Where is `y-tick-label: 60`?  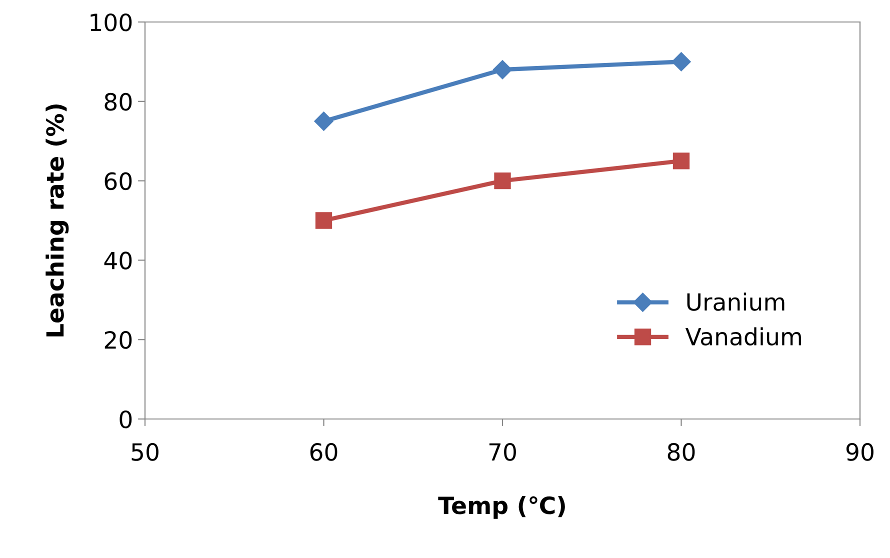 y-tick-label: 60 is located at coordinates (118, 181).